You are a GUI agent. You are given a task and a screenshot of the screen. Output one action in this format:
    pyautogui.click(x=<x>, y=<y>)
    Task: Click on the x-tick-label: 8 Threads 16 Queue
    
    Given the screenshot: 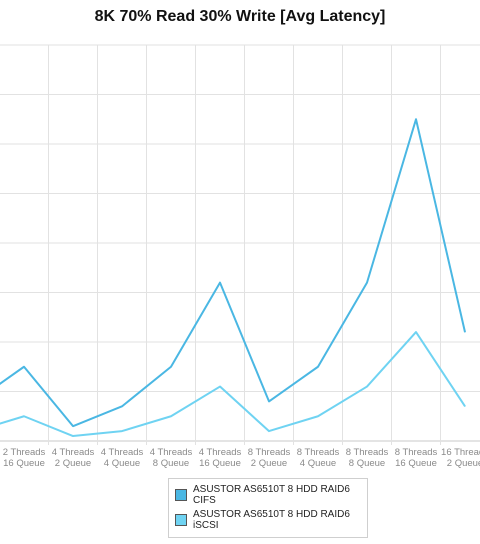 What is the action you would take?
    pyautogui.click(x=416, y=458)
    